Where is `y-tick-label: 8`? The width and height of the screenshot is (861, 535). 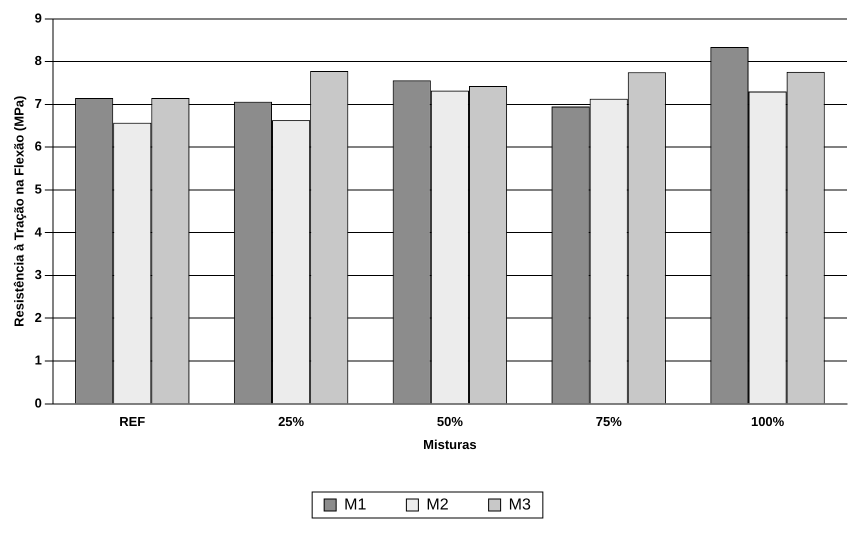
y-tick-label: 8 is located at coordinates (38, 60).